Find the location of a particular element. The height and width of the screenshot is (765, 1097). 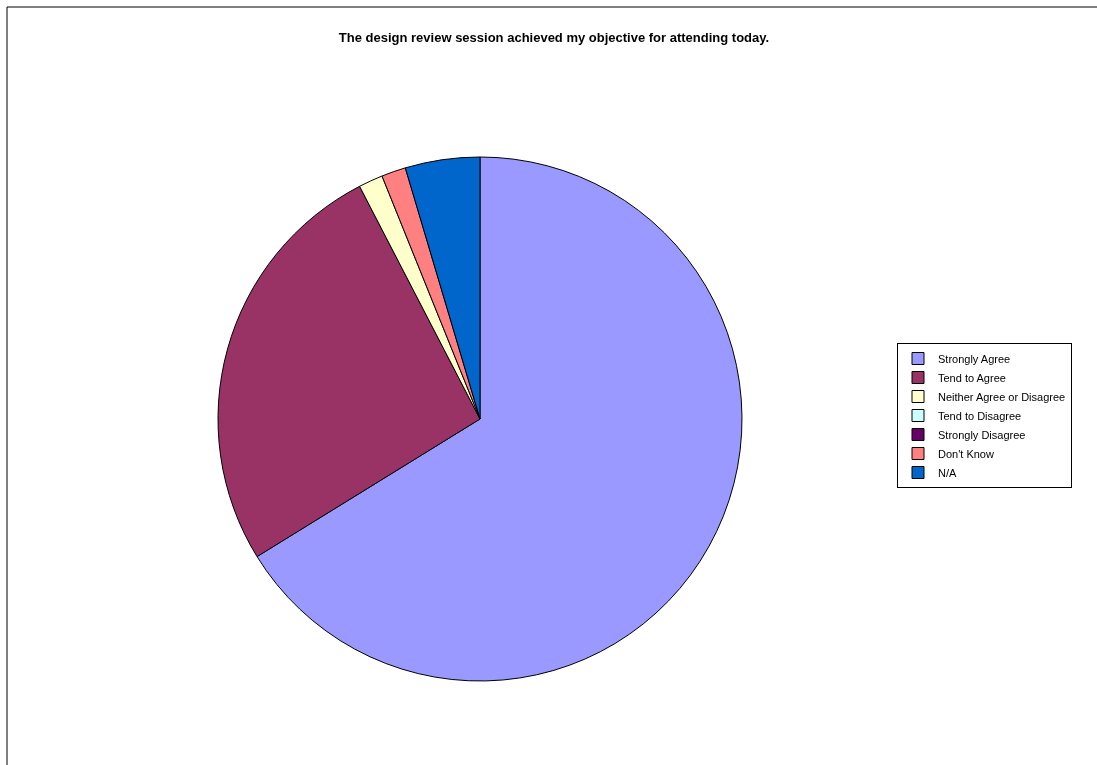

legend-label: Don't Know is located at coordinates (966, 453).